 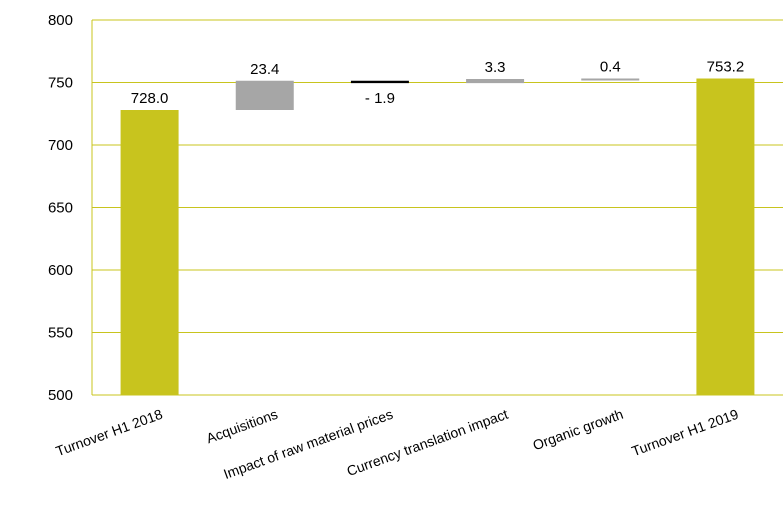 What do you see at coordinates (495, 67) in the screenshot?
I see `data-label: 3.3` at bounding box center [495, 67].